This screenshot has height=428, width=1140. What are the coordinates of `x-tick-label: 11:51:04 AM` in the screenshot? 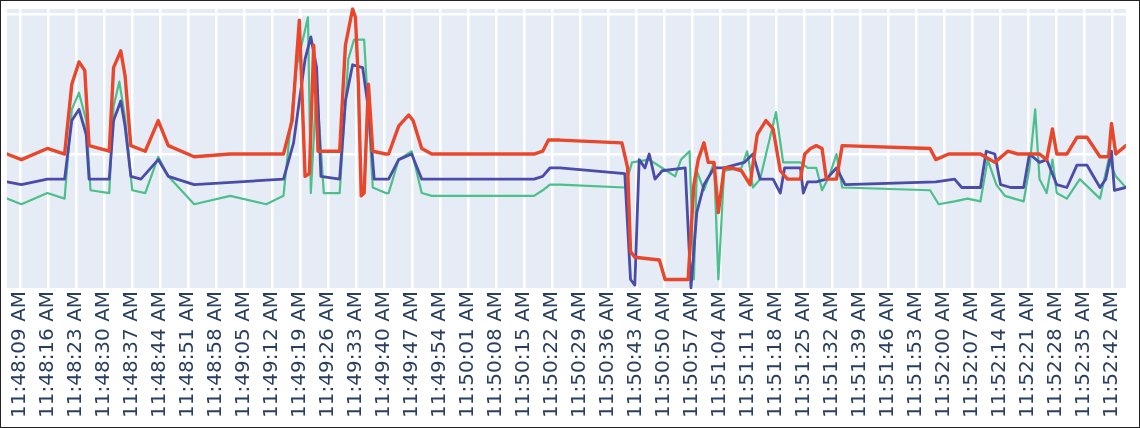 It's located at (718, 354).